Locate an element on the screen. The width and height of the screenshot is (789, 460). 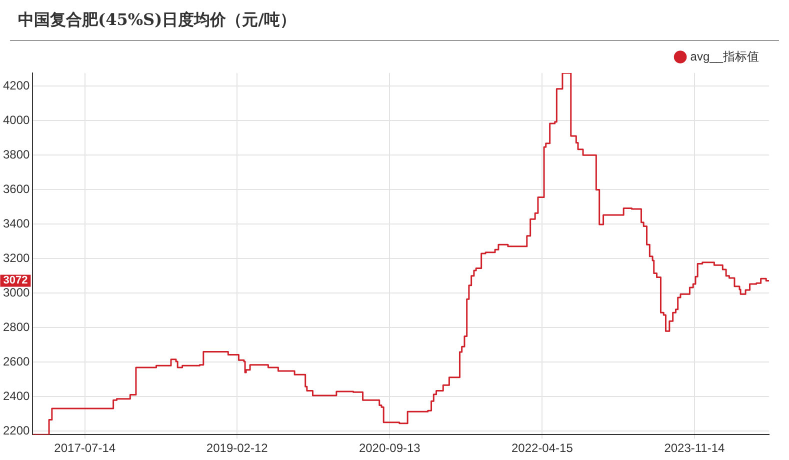
legend-label: avg__指标值 is located at coordinates (725, 56).